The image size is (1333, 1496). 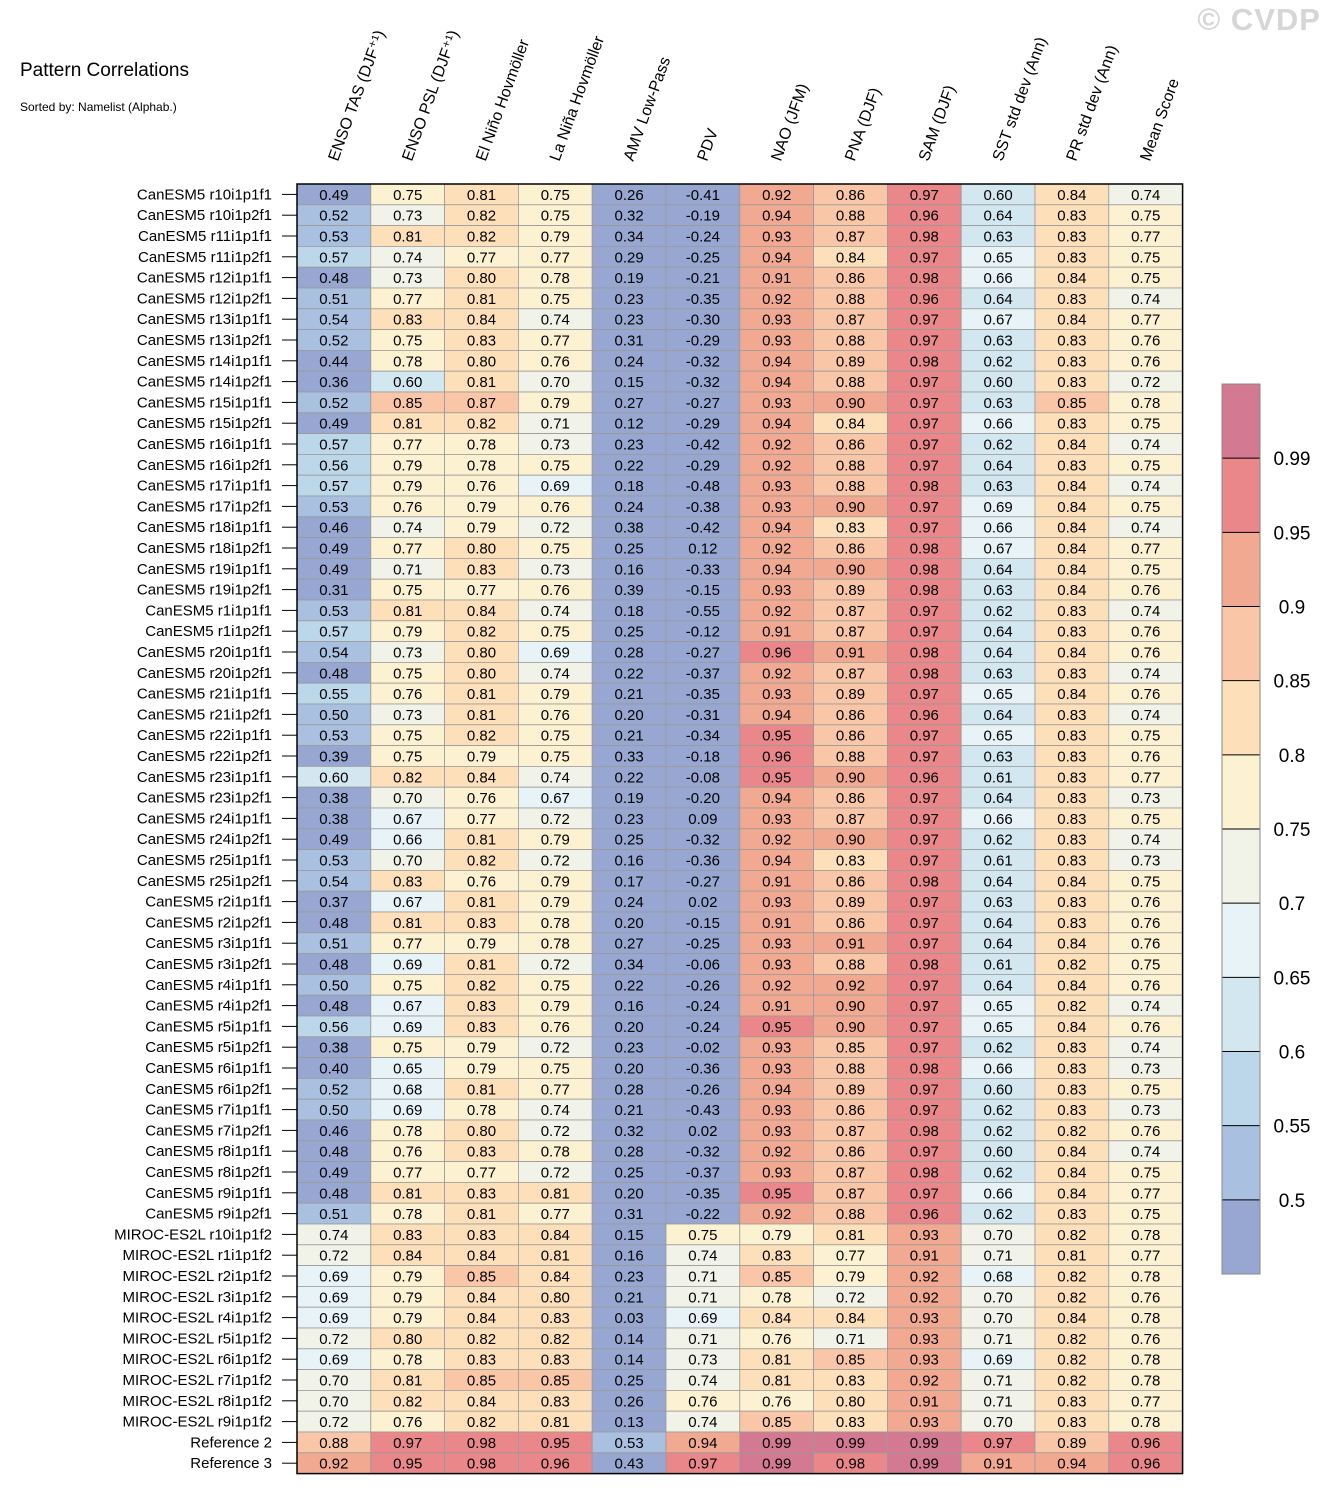 I want to click on row-label: CanESM5 r4i1p2f1, so click(x=208, y=1006).